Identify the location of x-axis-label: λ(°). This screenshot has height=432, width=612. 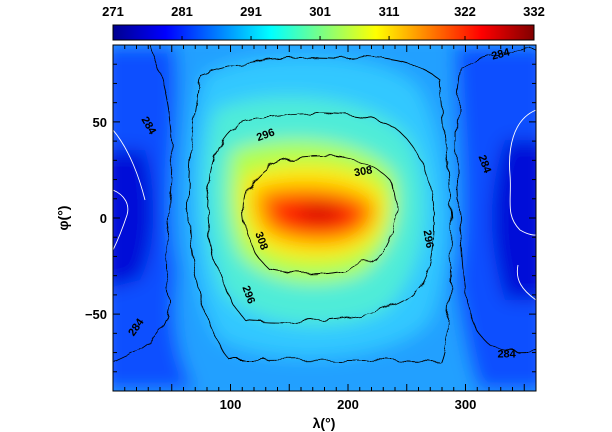
(324, 423).